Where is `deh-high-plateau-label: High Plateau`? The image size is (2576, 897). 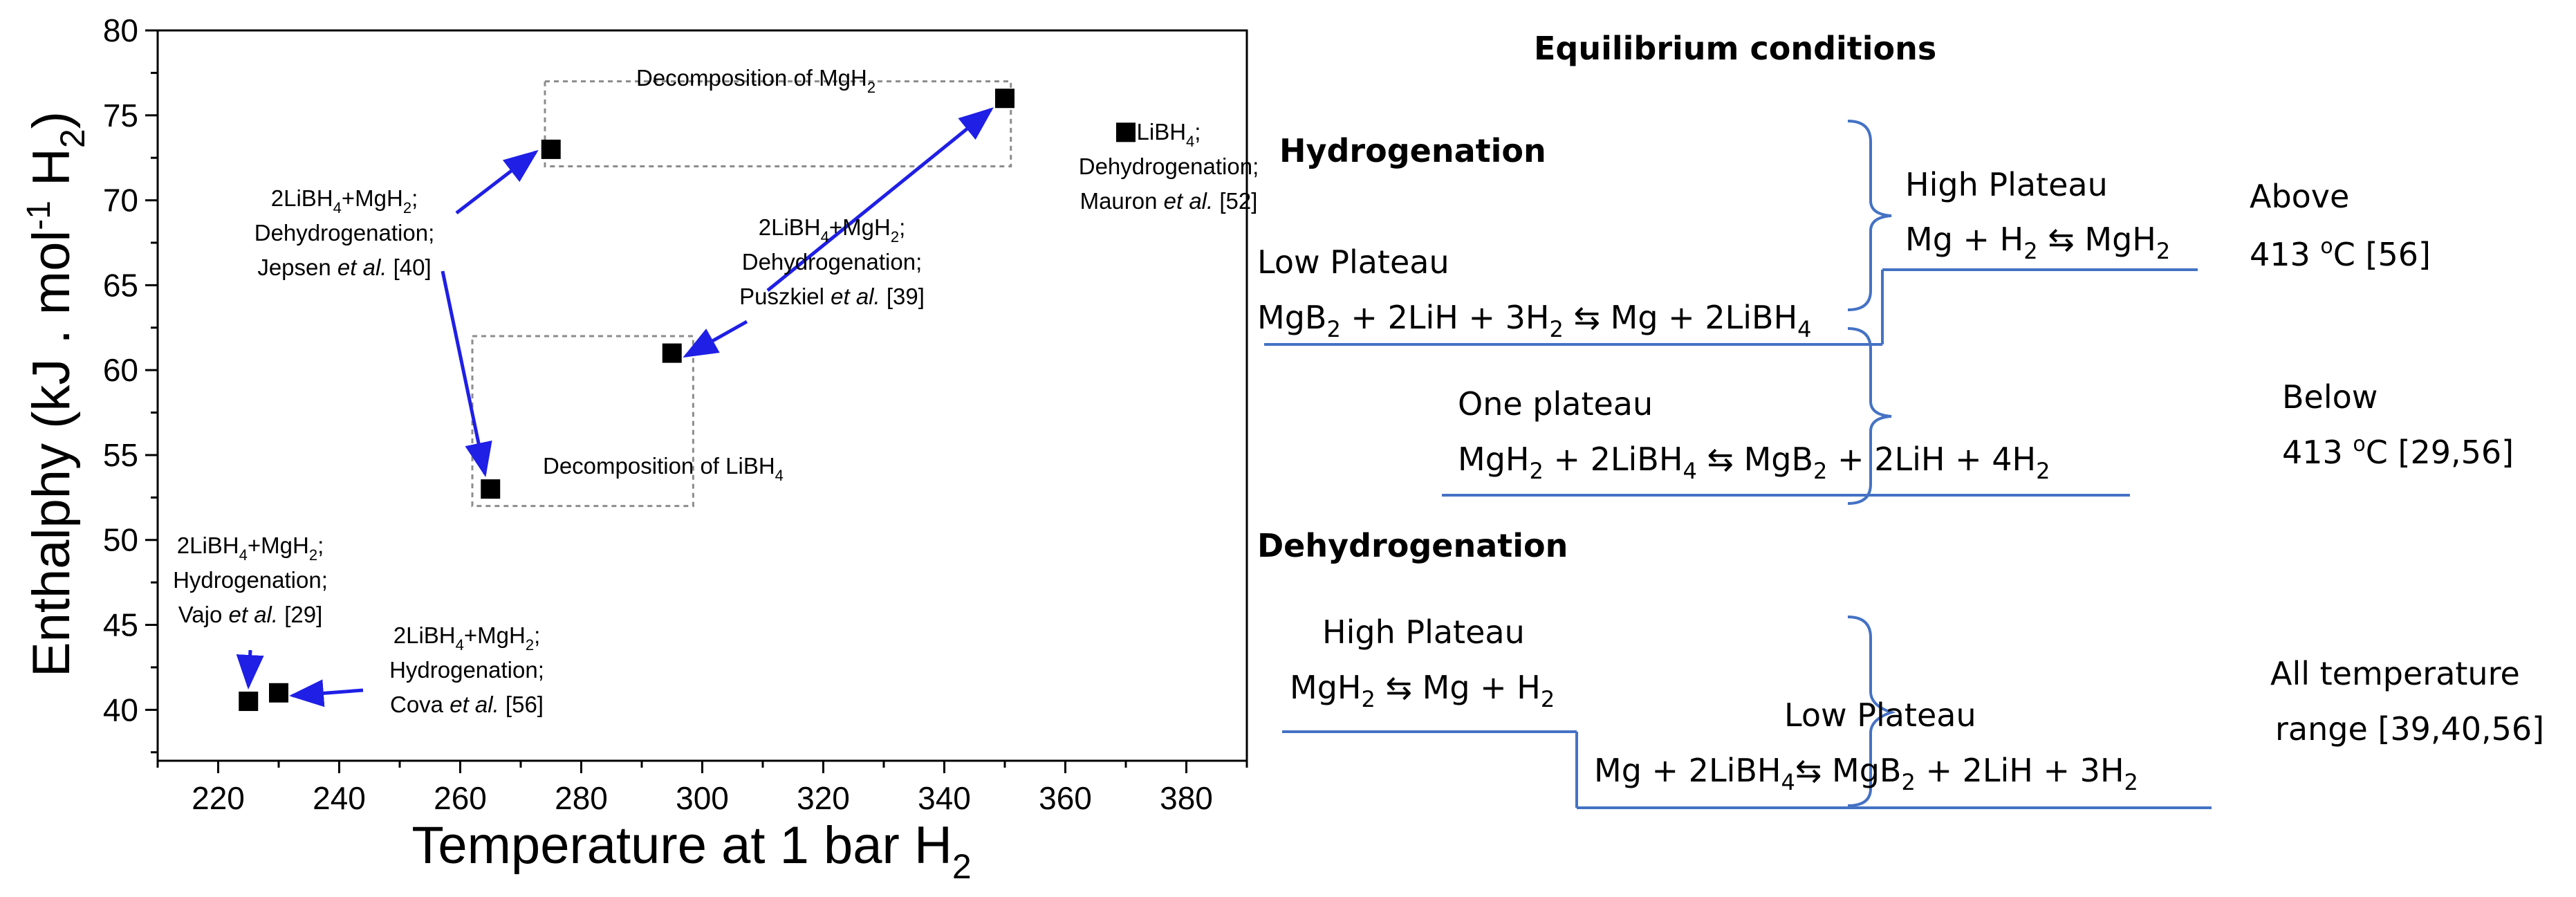 deh-high-plateau-label: High Plateau is located at coordinates (1424, 632).